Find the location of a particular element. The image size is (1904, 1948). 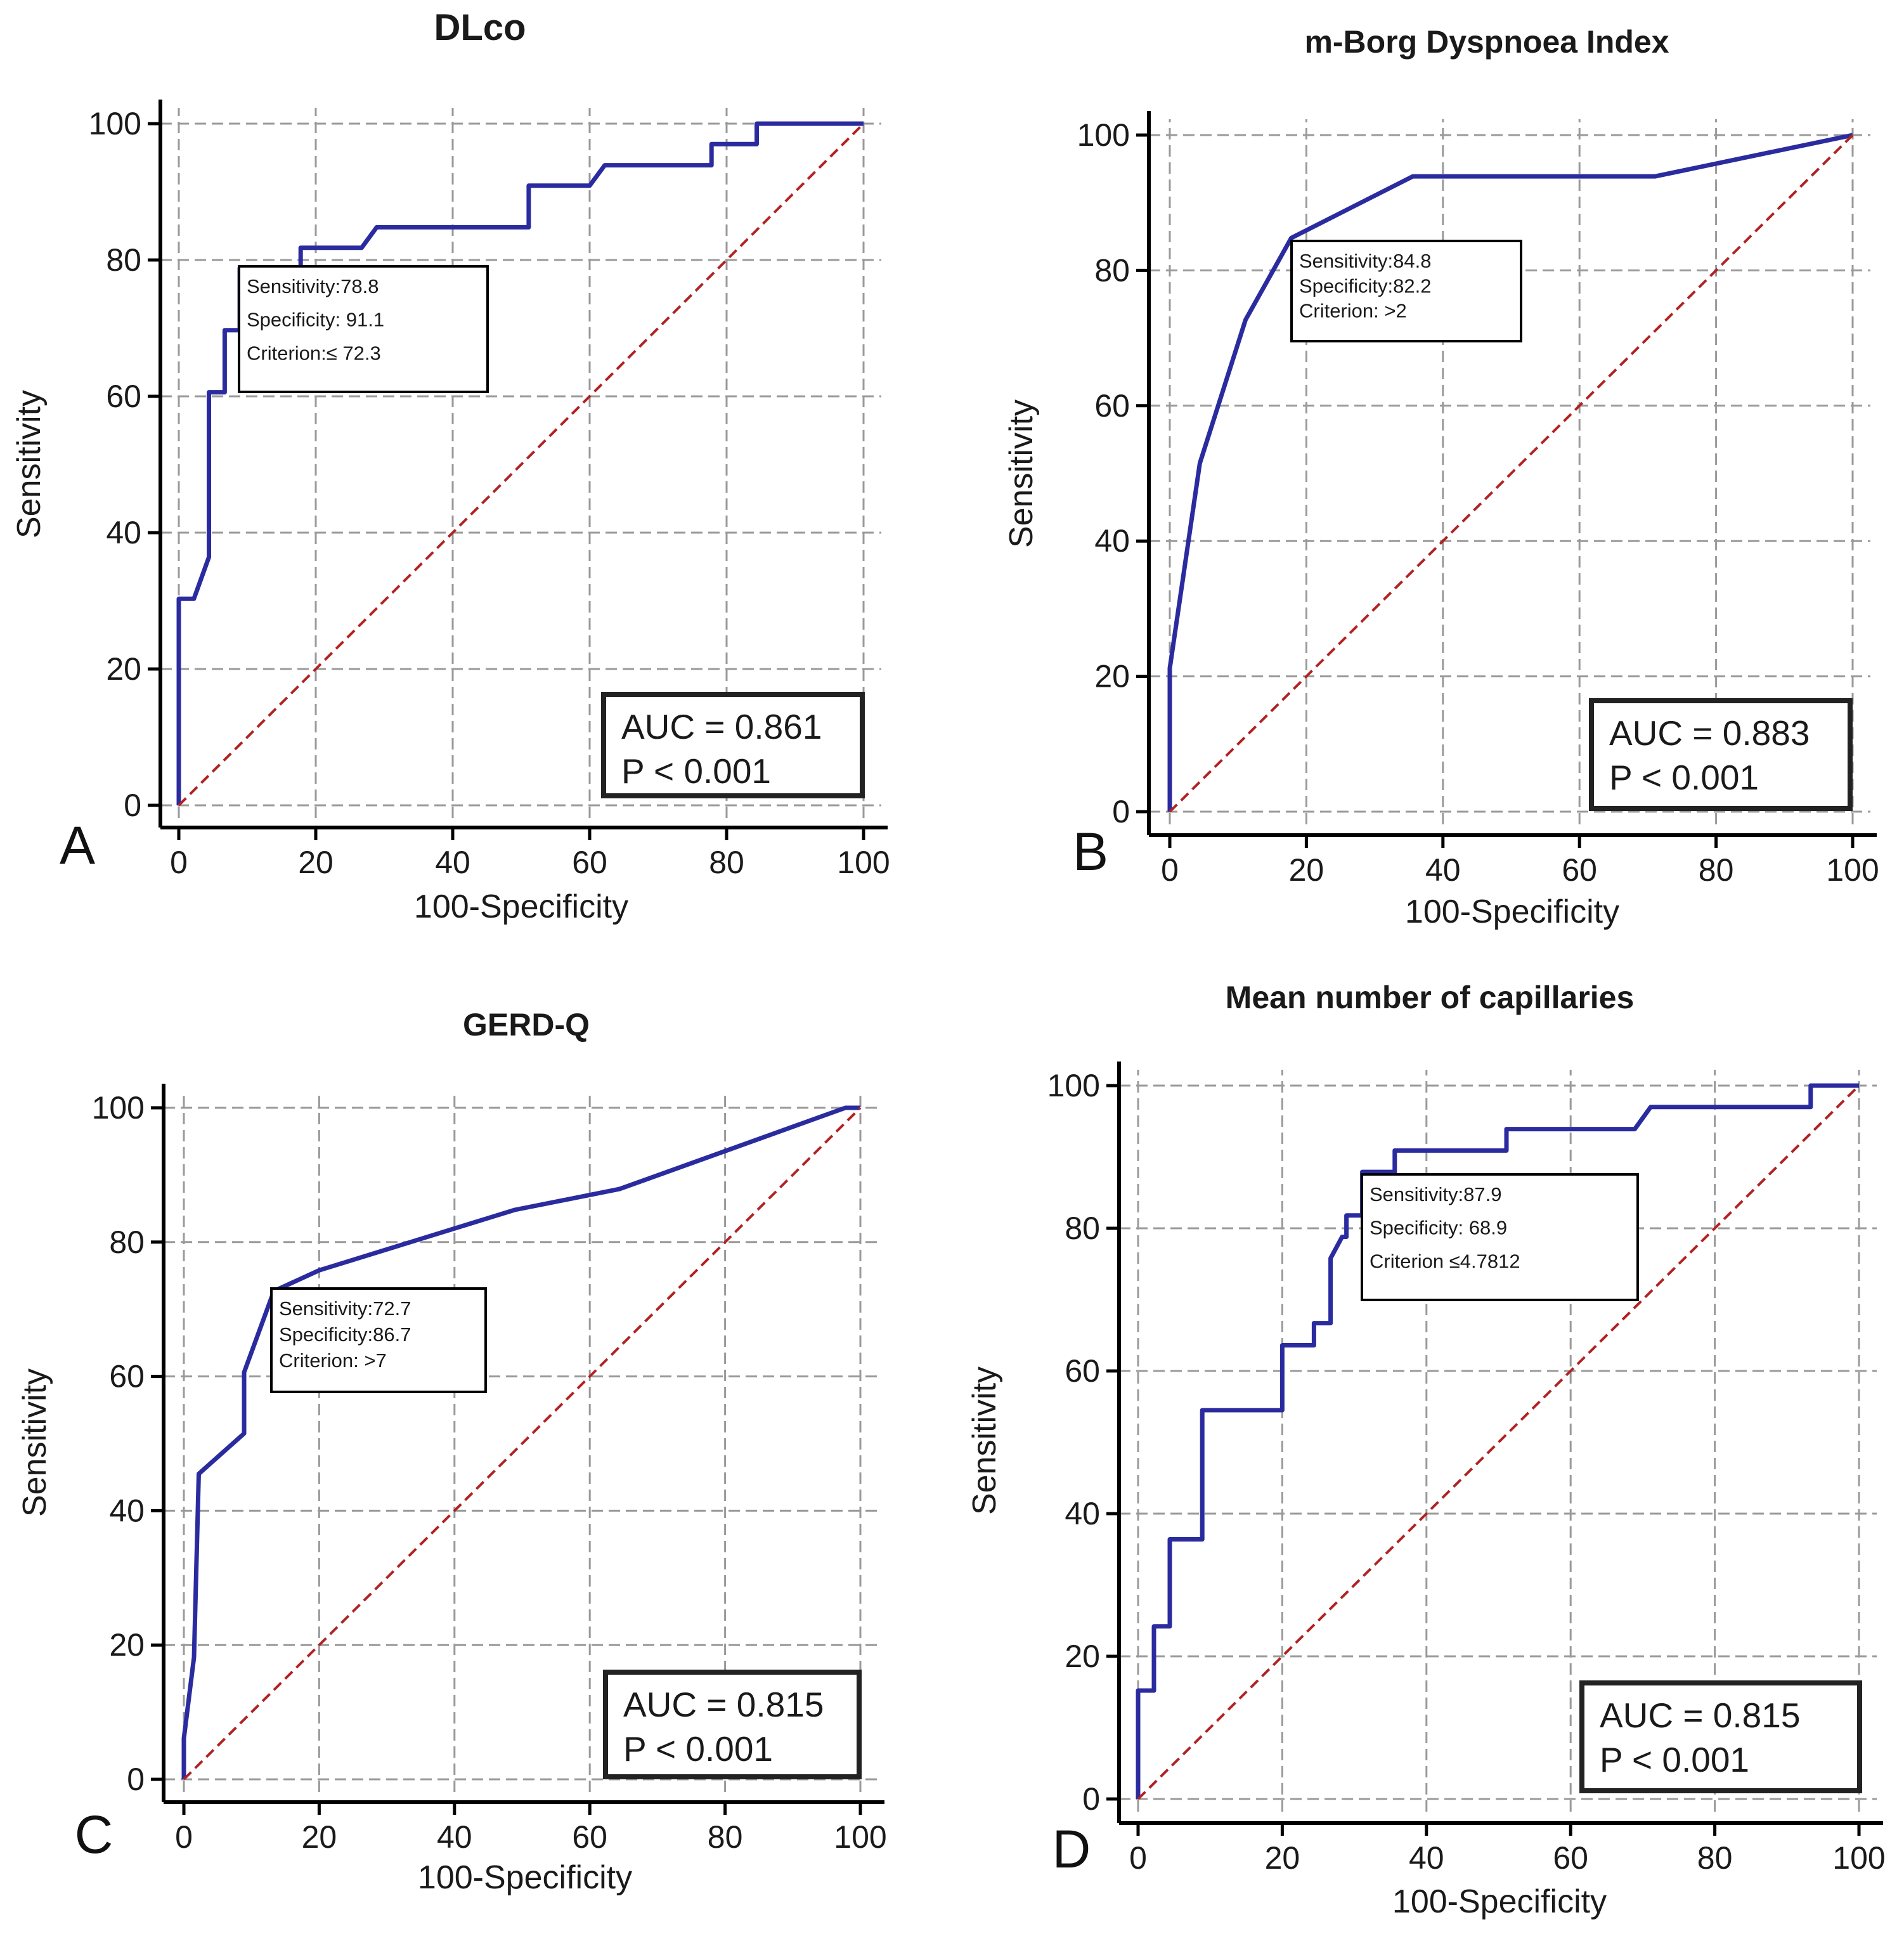

chart-title: m-Borg Dyspnoea Index is located at coordinates (1486, 42).